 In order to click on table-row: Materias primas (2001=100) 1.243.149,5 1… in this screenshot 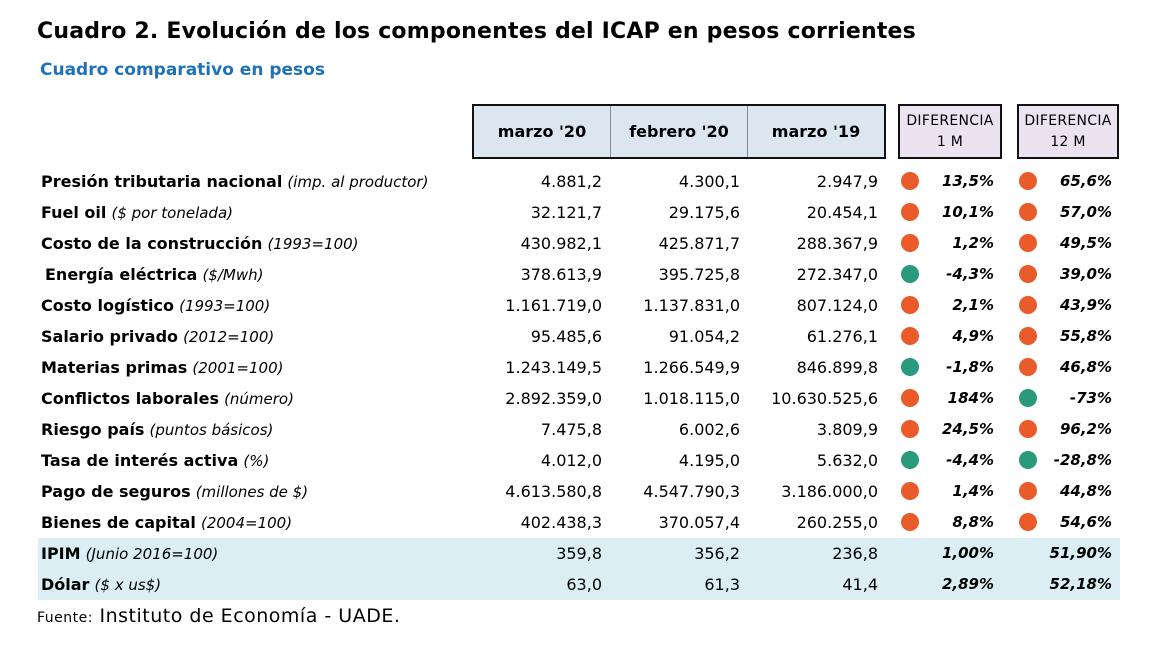, I will do `click(579, 367)`.